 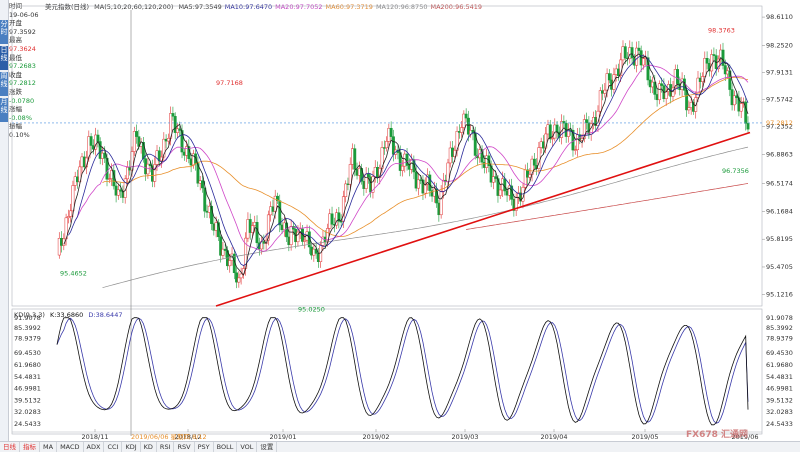 What do you see at coordinates (349, 7) in the screenshot?
I see `legend-ma-item: MA60:97.3719` at bounding box center [349, 7].